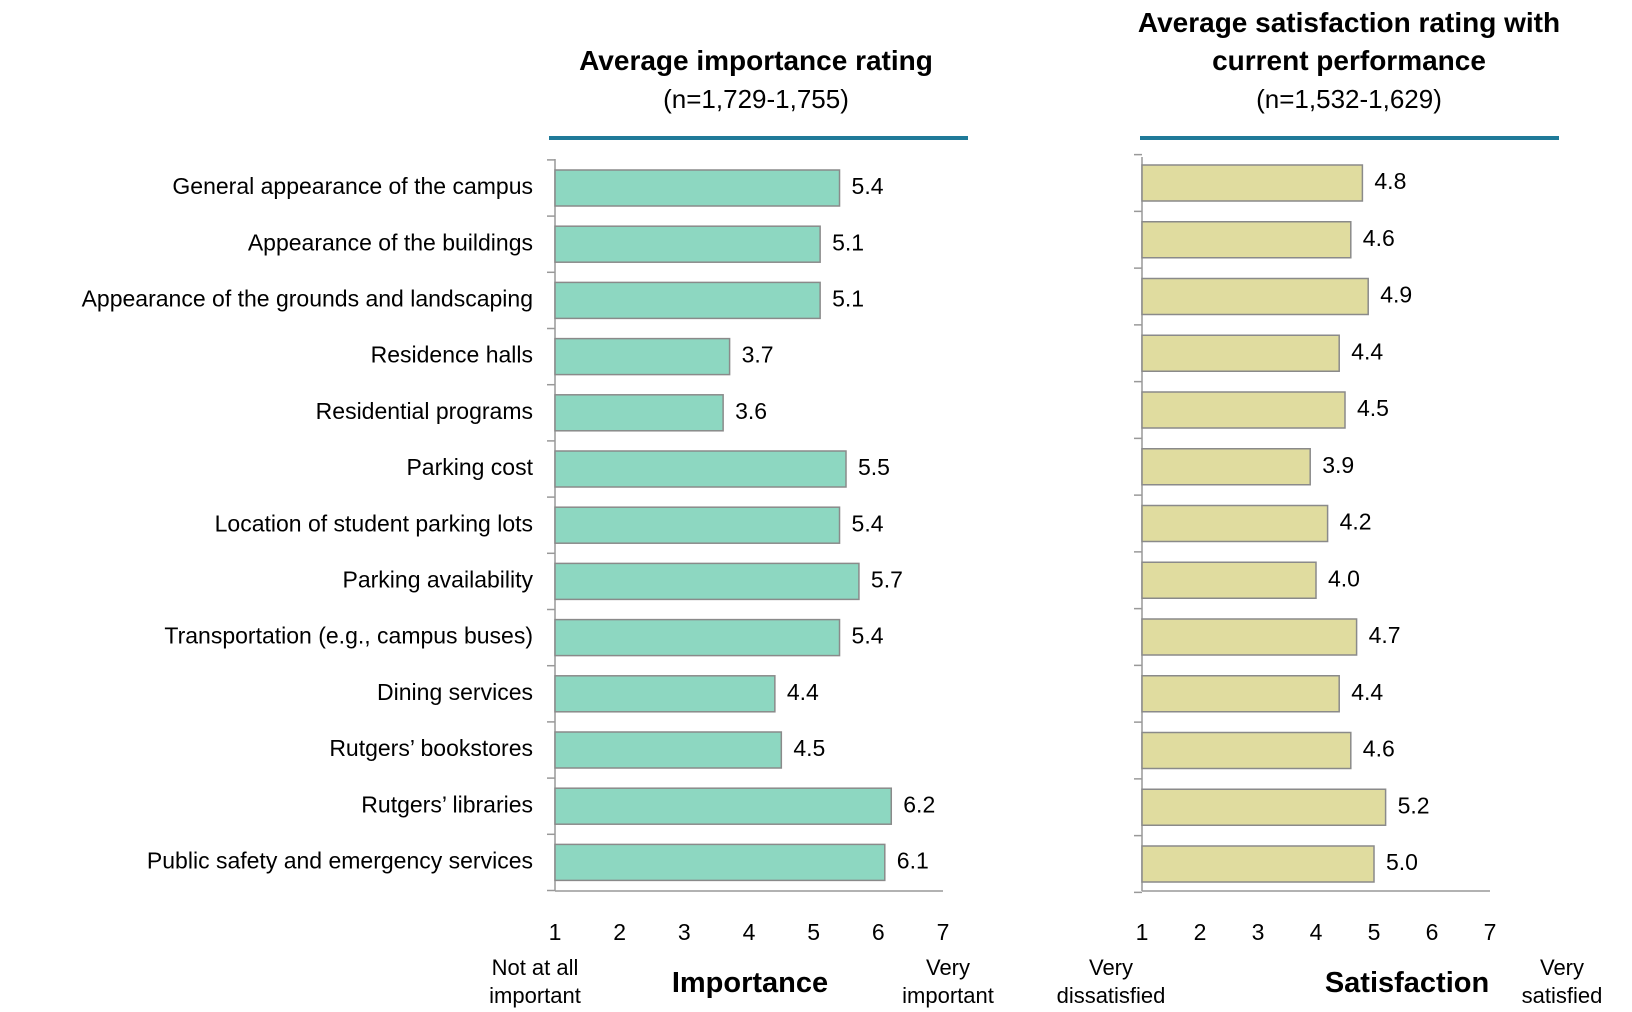  Describe the element at coordinates (452, 355) in the screenshot. I see `category-label: Residence halls` at that location.